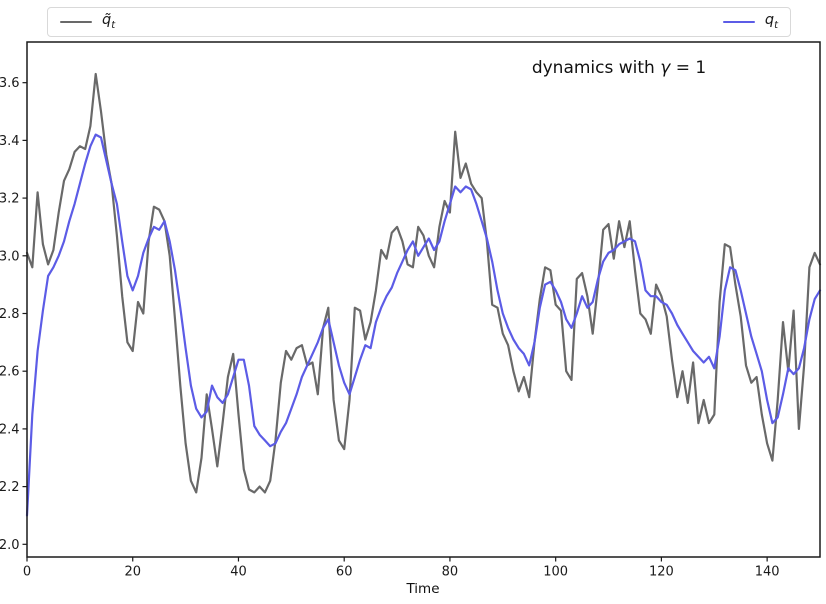  I want to click on y-tick-label: 2.4, so click(10, 429).